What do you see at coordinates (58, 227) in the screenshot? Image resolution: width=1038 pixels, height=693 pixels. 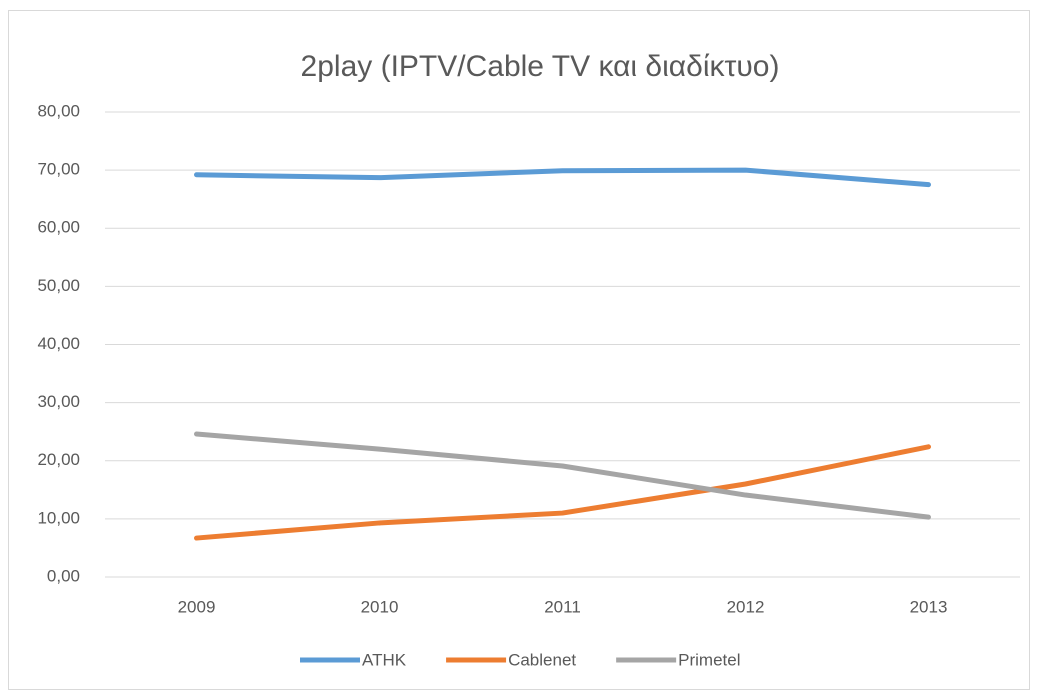 I see `y-tick-label: 60,00` at bounding box center [58, 227].